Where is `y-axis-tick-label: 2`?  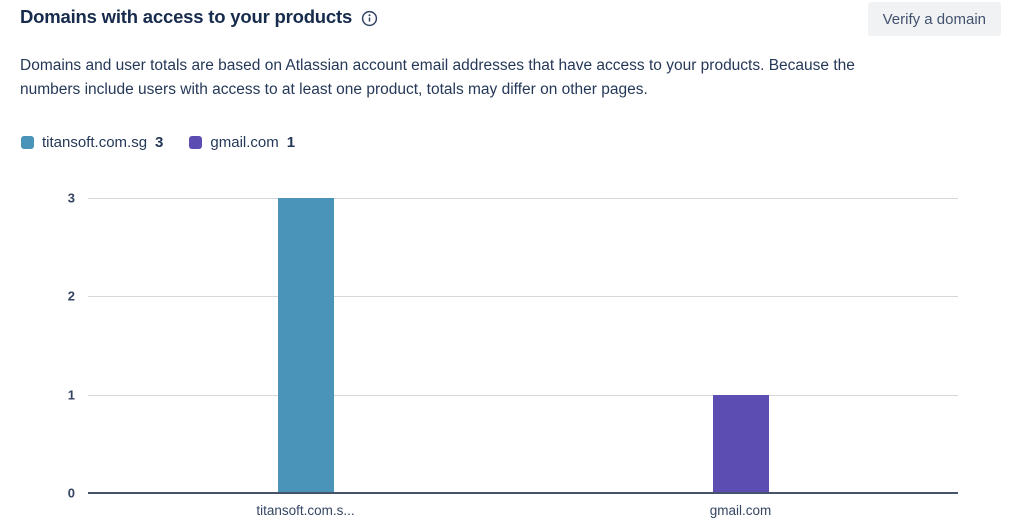 y-axis-tick-label: 2 is located at coordinates (71, 296).